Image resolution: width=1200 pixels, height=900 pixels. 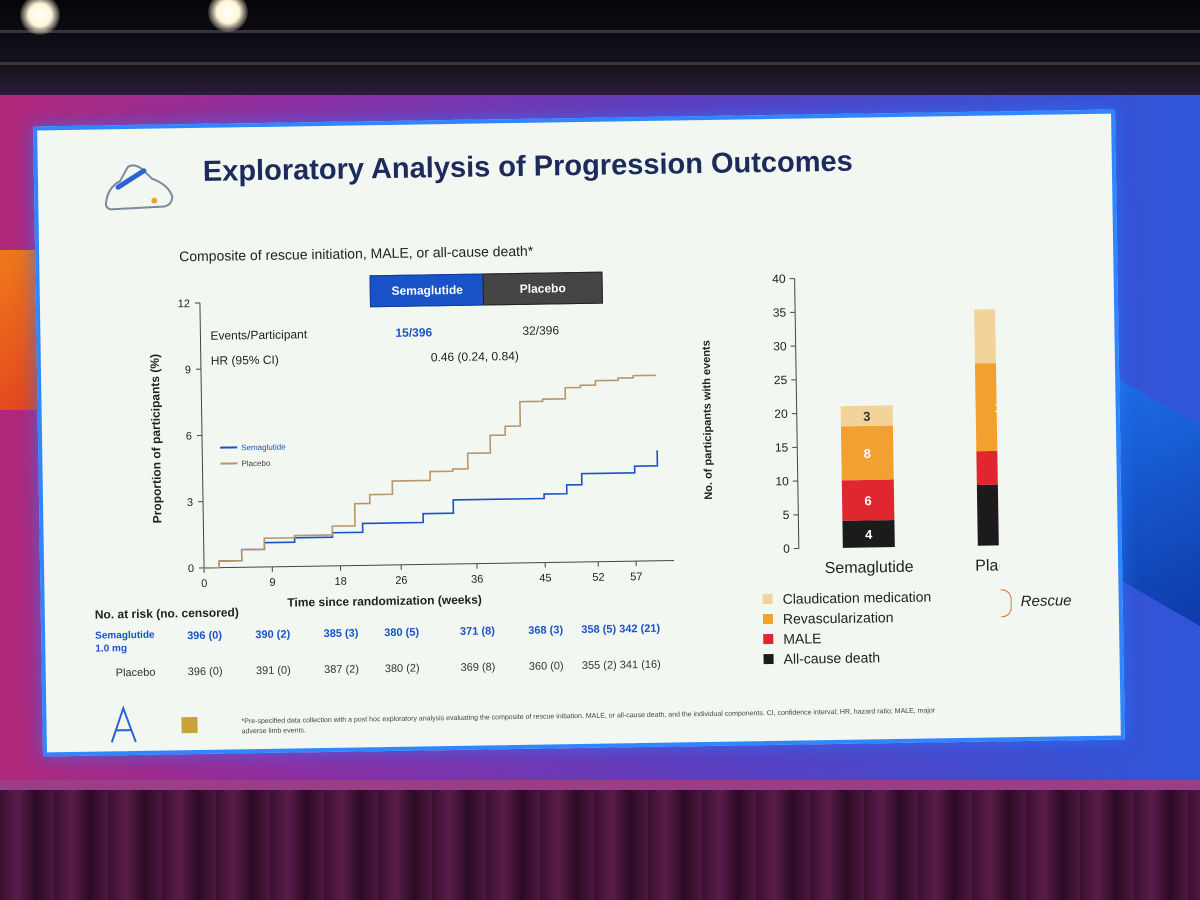 What do you see at coordinates (205, 672) in the screenshot?
I see `risk-cell-placebo: 396 (0)` at bounding box center [205, 672].